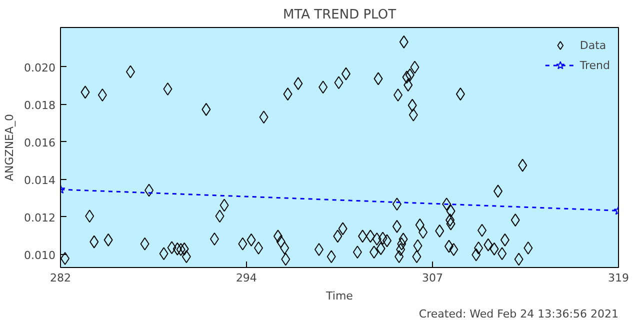  Describe the element at coordinates (518, 314) in the screenshot. I see `text: Created: Wed Feb 24 13:36:56 2021` at that location.